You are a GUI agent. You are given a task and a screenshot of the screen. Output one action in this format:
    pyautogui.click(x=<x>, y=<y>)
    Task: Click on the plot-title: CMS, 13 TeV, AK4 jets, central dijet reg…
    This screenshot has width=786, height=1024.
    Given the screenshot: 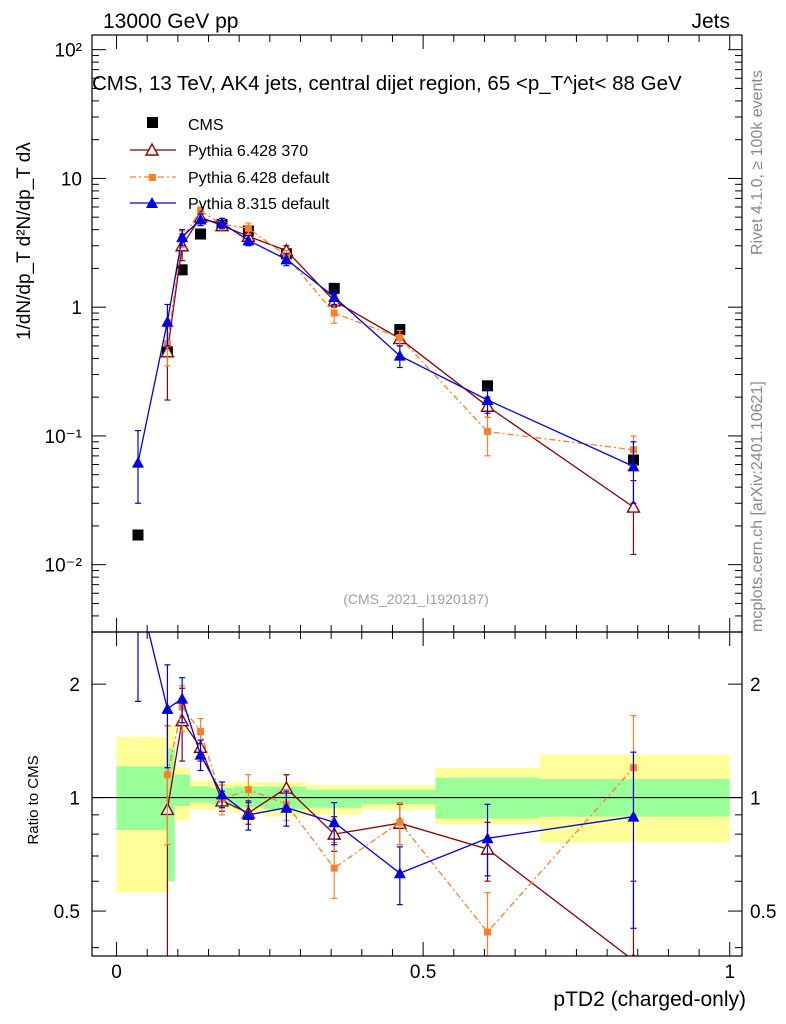 What is the action you would take?
    pyautogui.click(x=387, y=83)
    